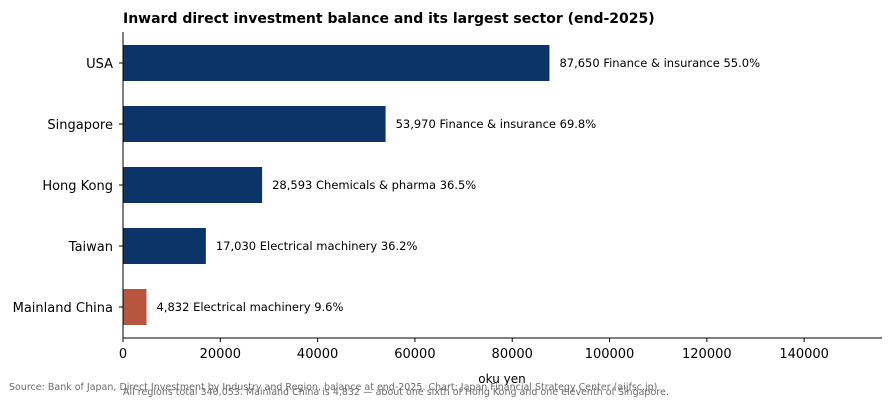  What do you see at coordinates (336, 63) in the screenshot?
I see `bar-usa` at bounding box center [336, 63].